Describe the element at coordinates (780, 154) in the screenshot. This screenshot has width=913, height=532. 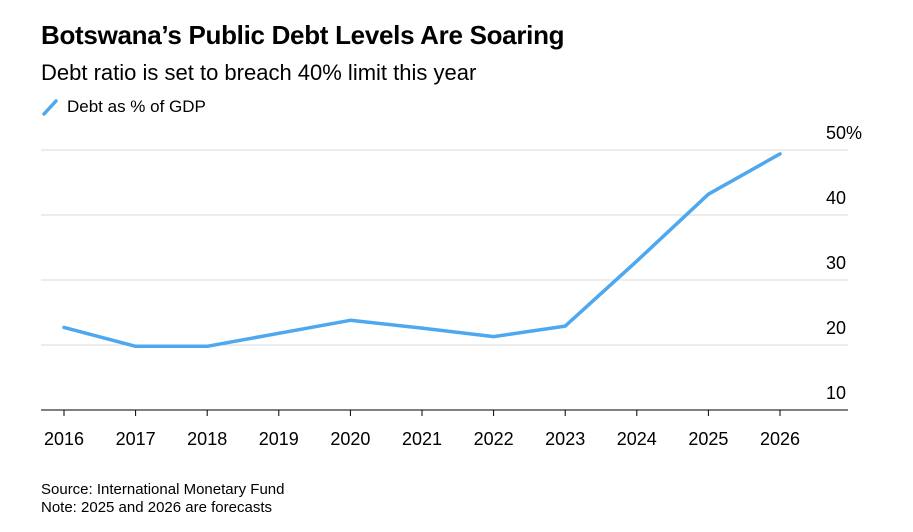
I see `data-point-2026` at that location.